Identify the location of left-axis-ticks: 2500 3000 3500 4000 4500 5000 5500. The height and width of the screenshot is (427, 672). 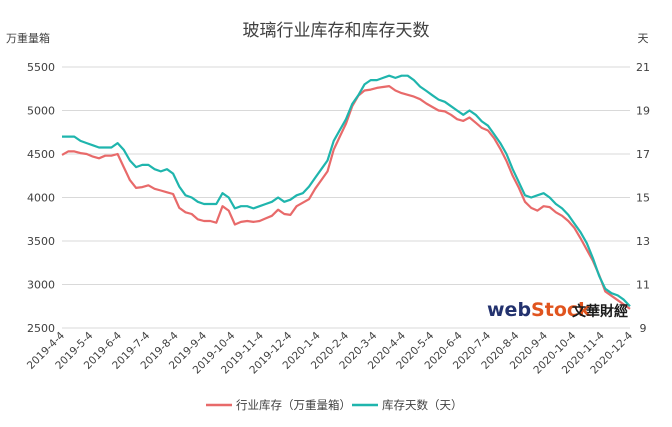
(41, 198).